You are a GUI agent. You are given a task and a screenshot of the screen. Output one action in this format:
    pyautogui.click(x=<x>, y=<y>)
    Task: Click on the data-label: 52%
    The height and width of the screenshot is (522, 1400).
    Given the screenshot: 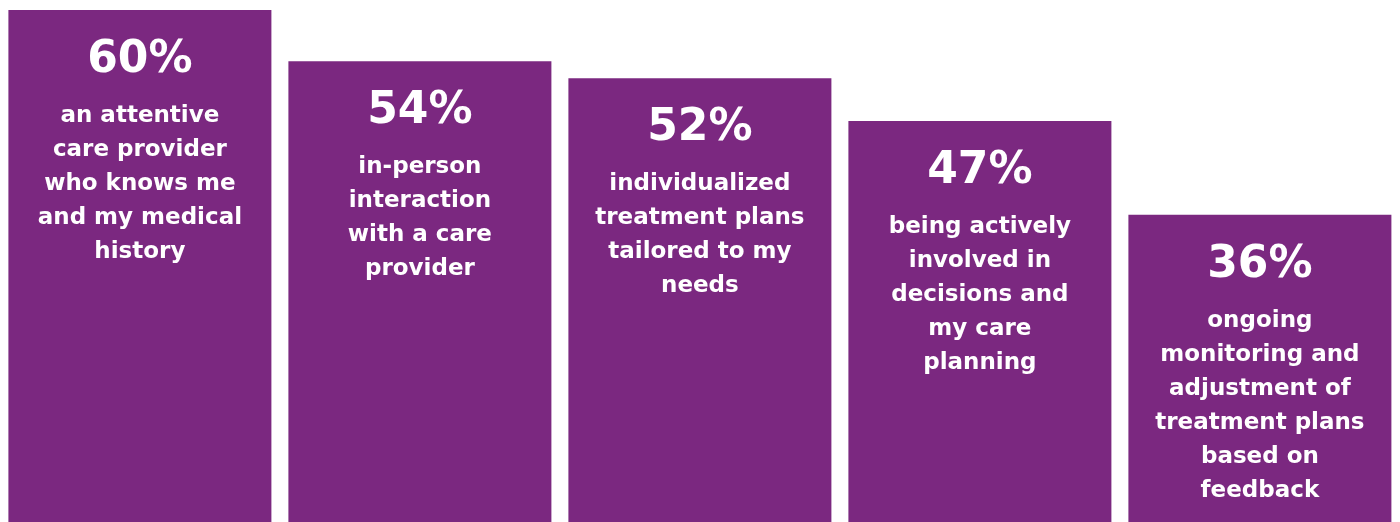 What is the action you would take?
    pyautogui.click(x=700, y=125)
    